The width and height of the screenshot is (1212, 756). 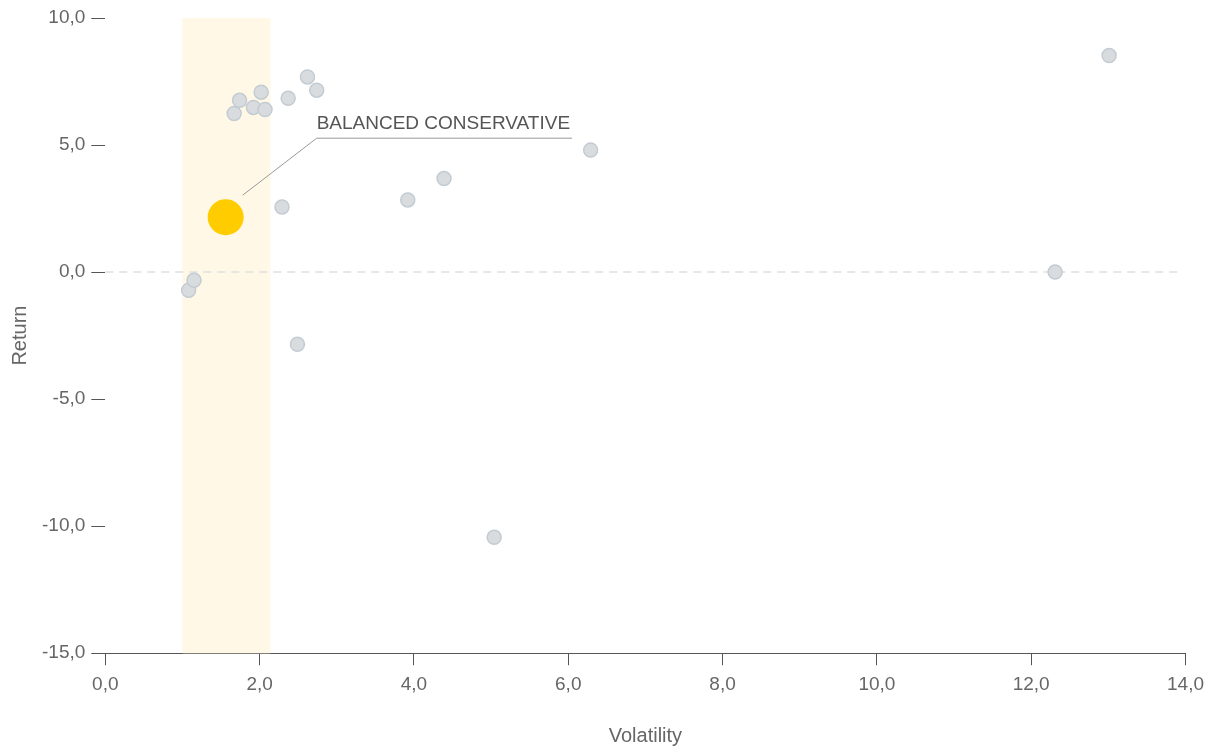 I want to click on x-tick-label: 10,0, so click(x=877, y=683).